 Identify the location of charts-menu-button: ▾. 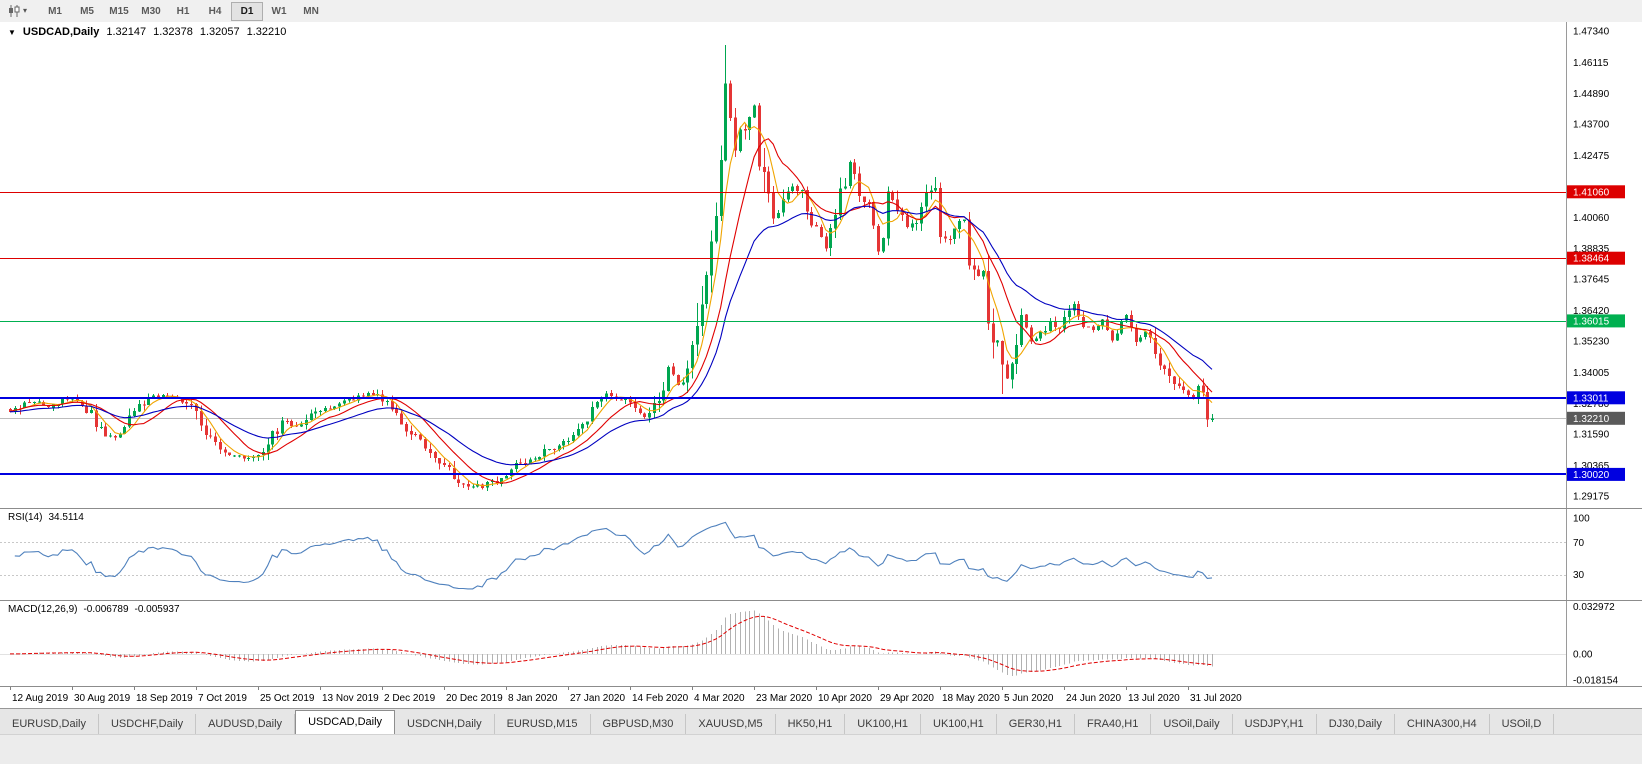
(17, 11).